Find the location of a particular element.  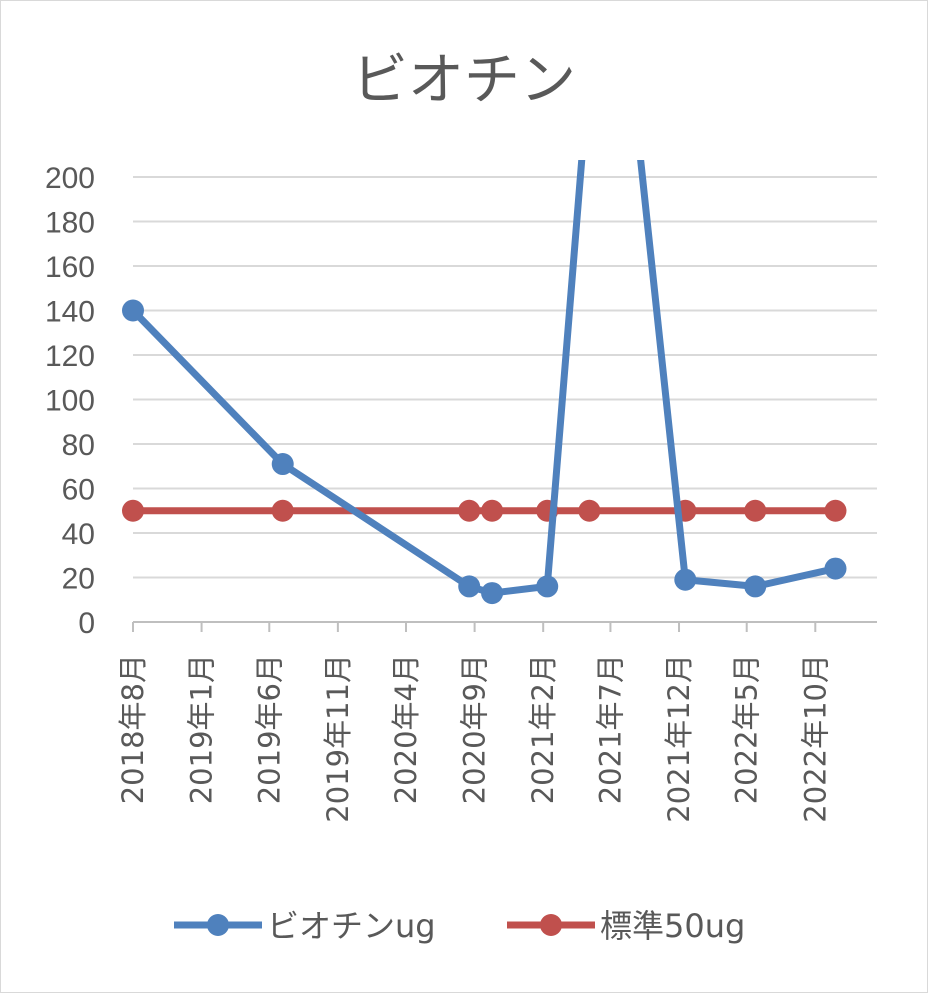

y-tick-label: 200 is located at coordinates (70, 178).